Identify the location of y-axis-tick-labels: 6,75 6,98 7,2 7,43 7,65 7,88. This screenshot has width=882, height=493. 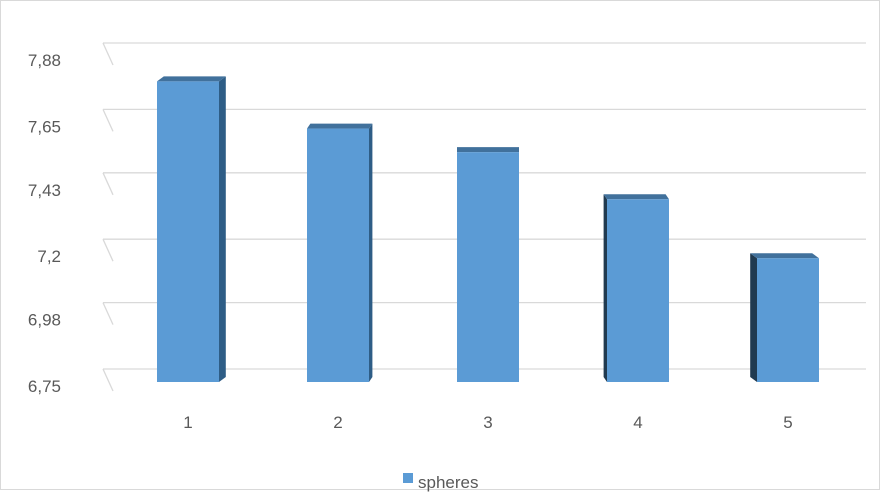
(44, 223).